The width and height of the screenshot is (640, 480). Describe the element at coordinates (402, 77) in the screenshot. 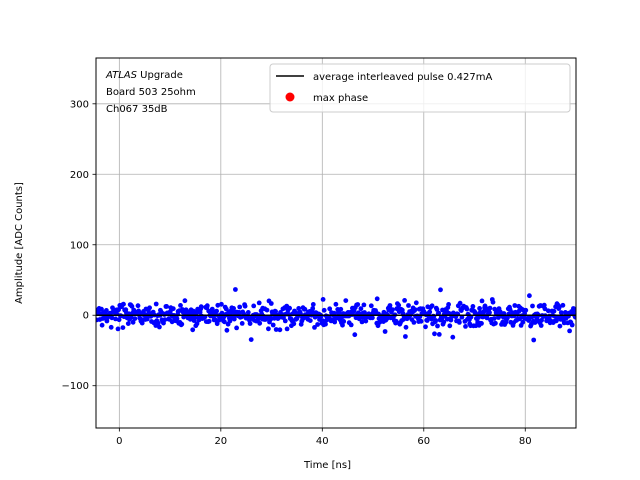

I see `legend-label-average-pulse: average interleaved pulse 0.427mA` at that location.